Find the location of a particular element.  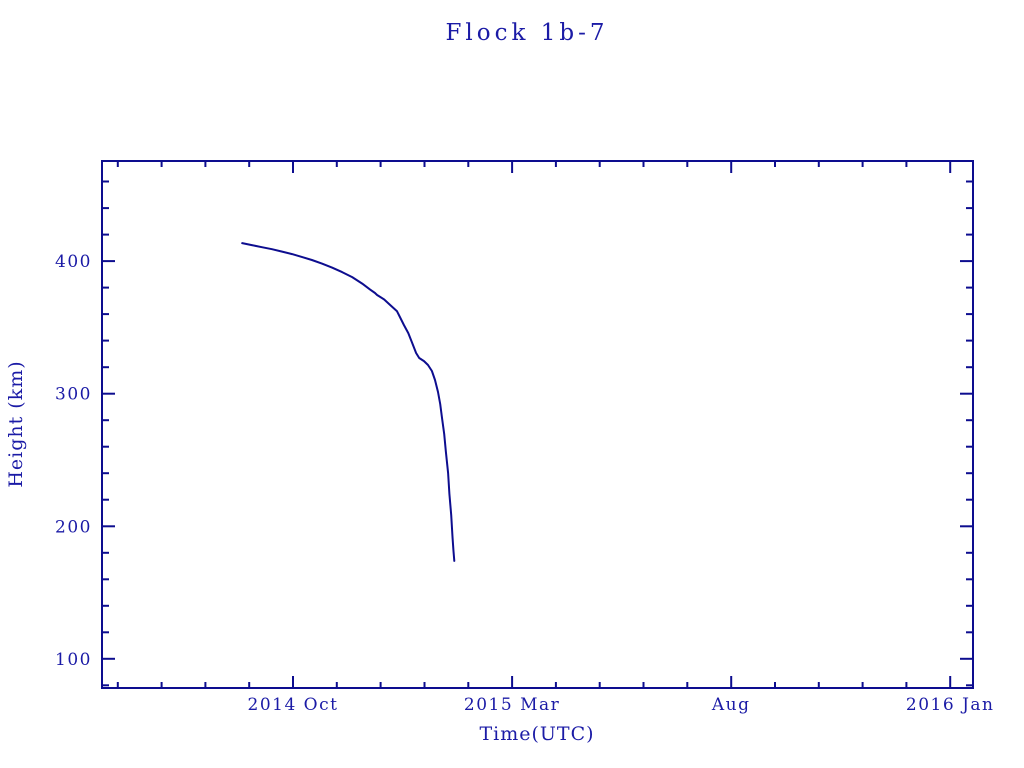

y-tick-label: 400 is located at coordinates (73, 262).